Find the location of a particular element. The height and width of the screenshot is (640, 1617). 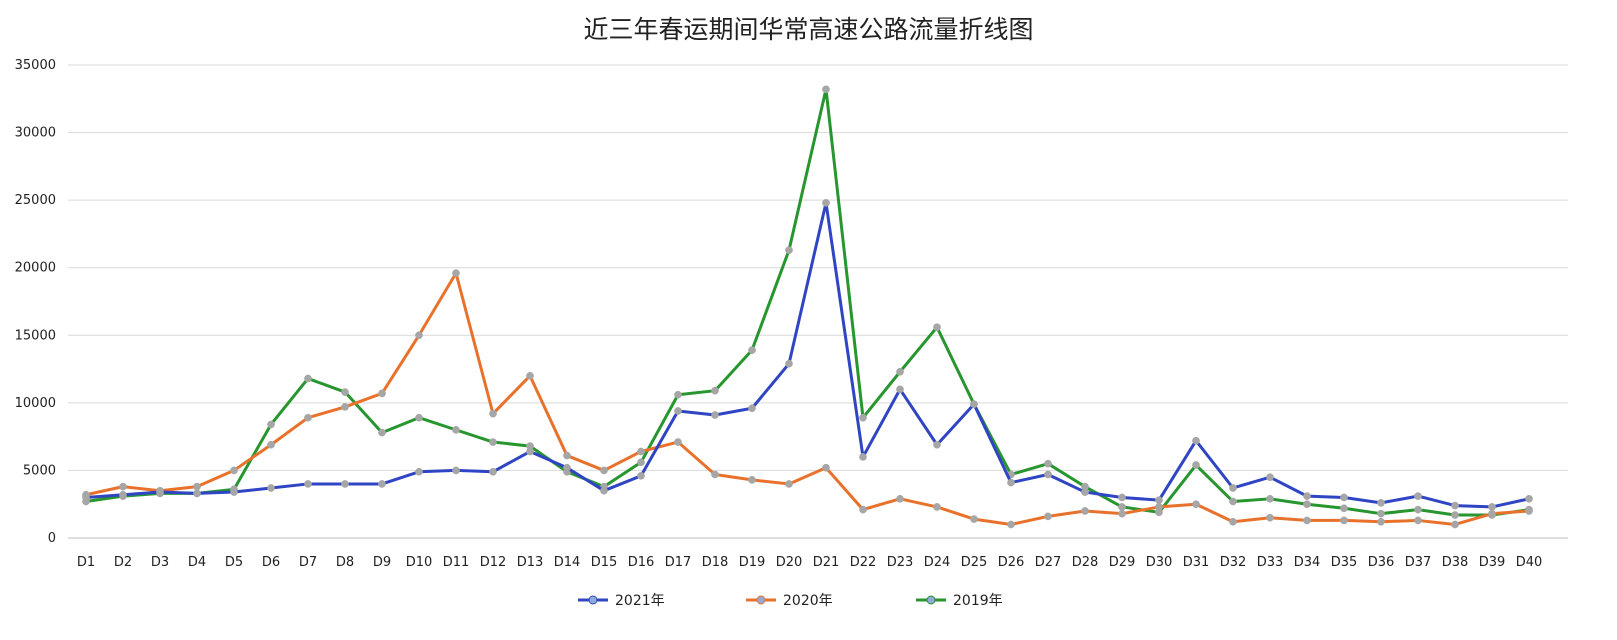

x-tick-label: D16 is located at coordinates (641, 562).